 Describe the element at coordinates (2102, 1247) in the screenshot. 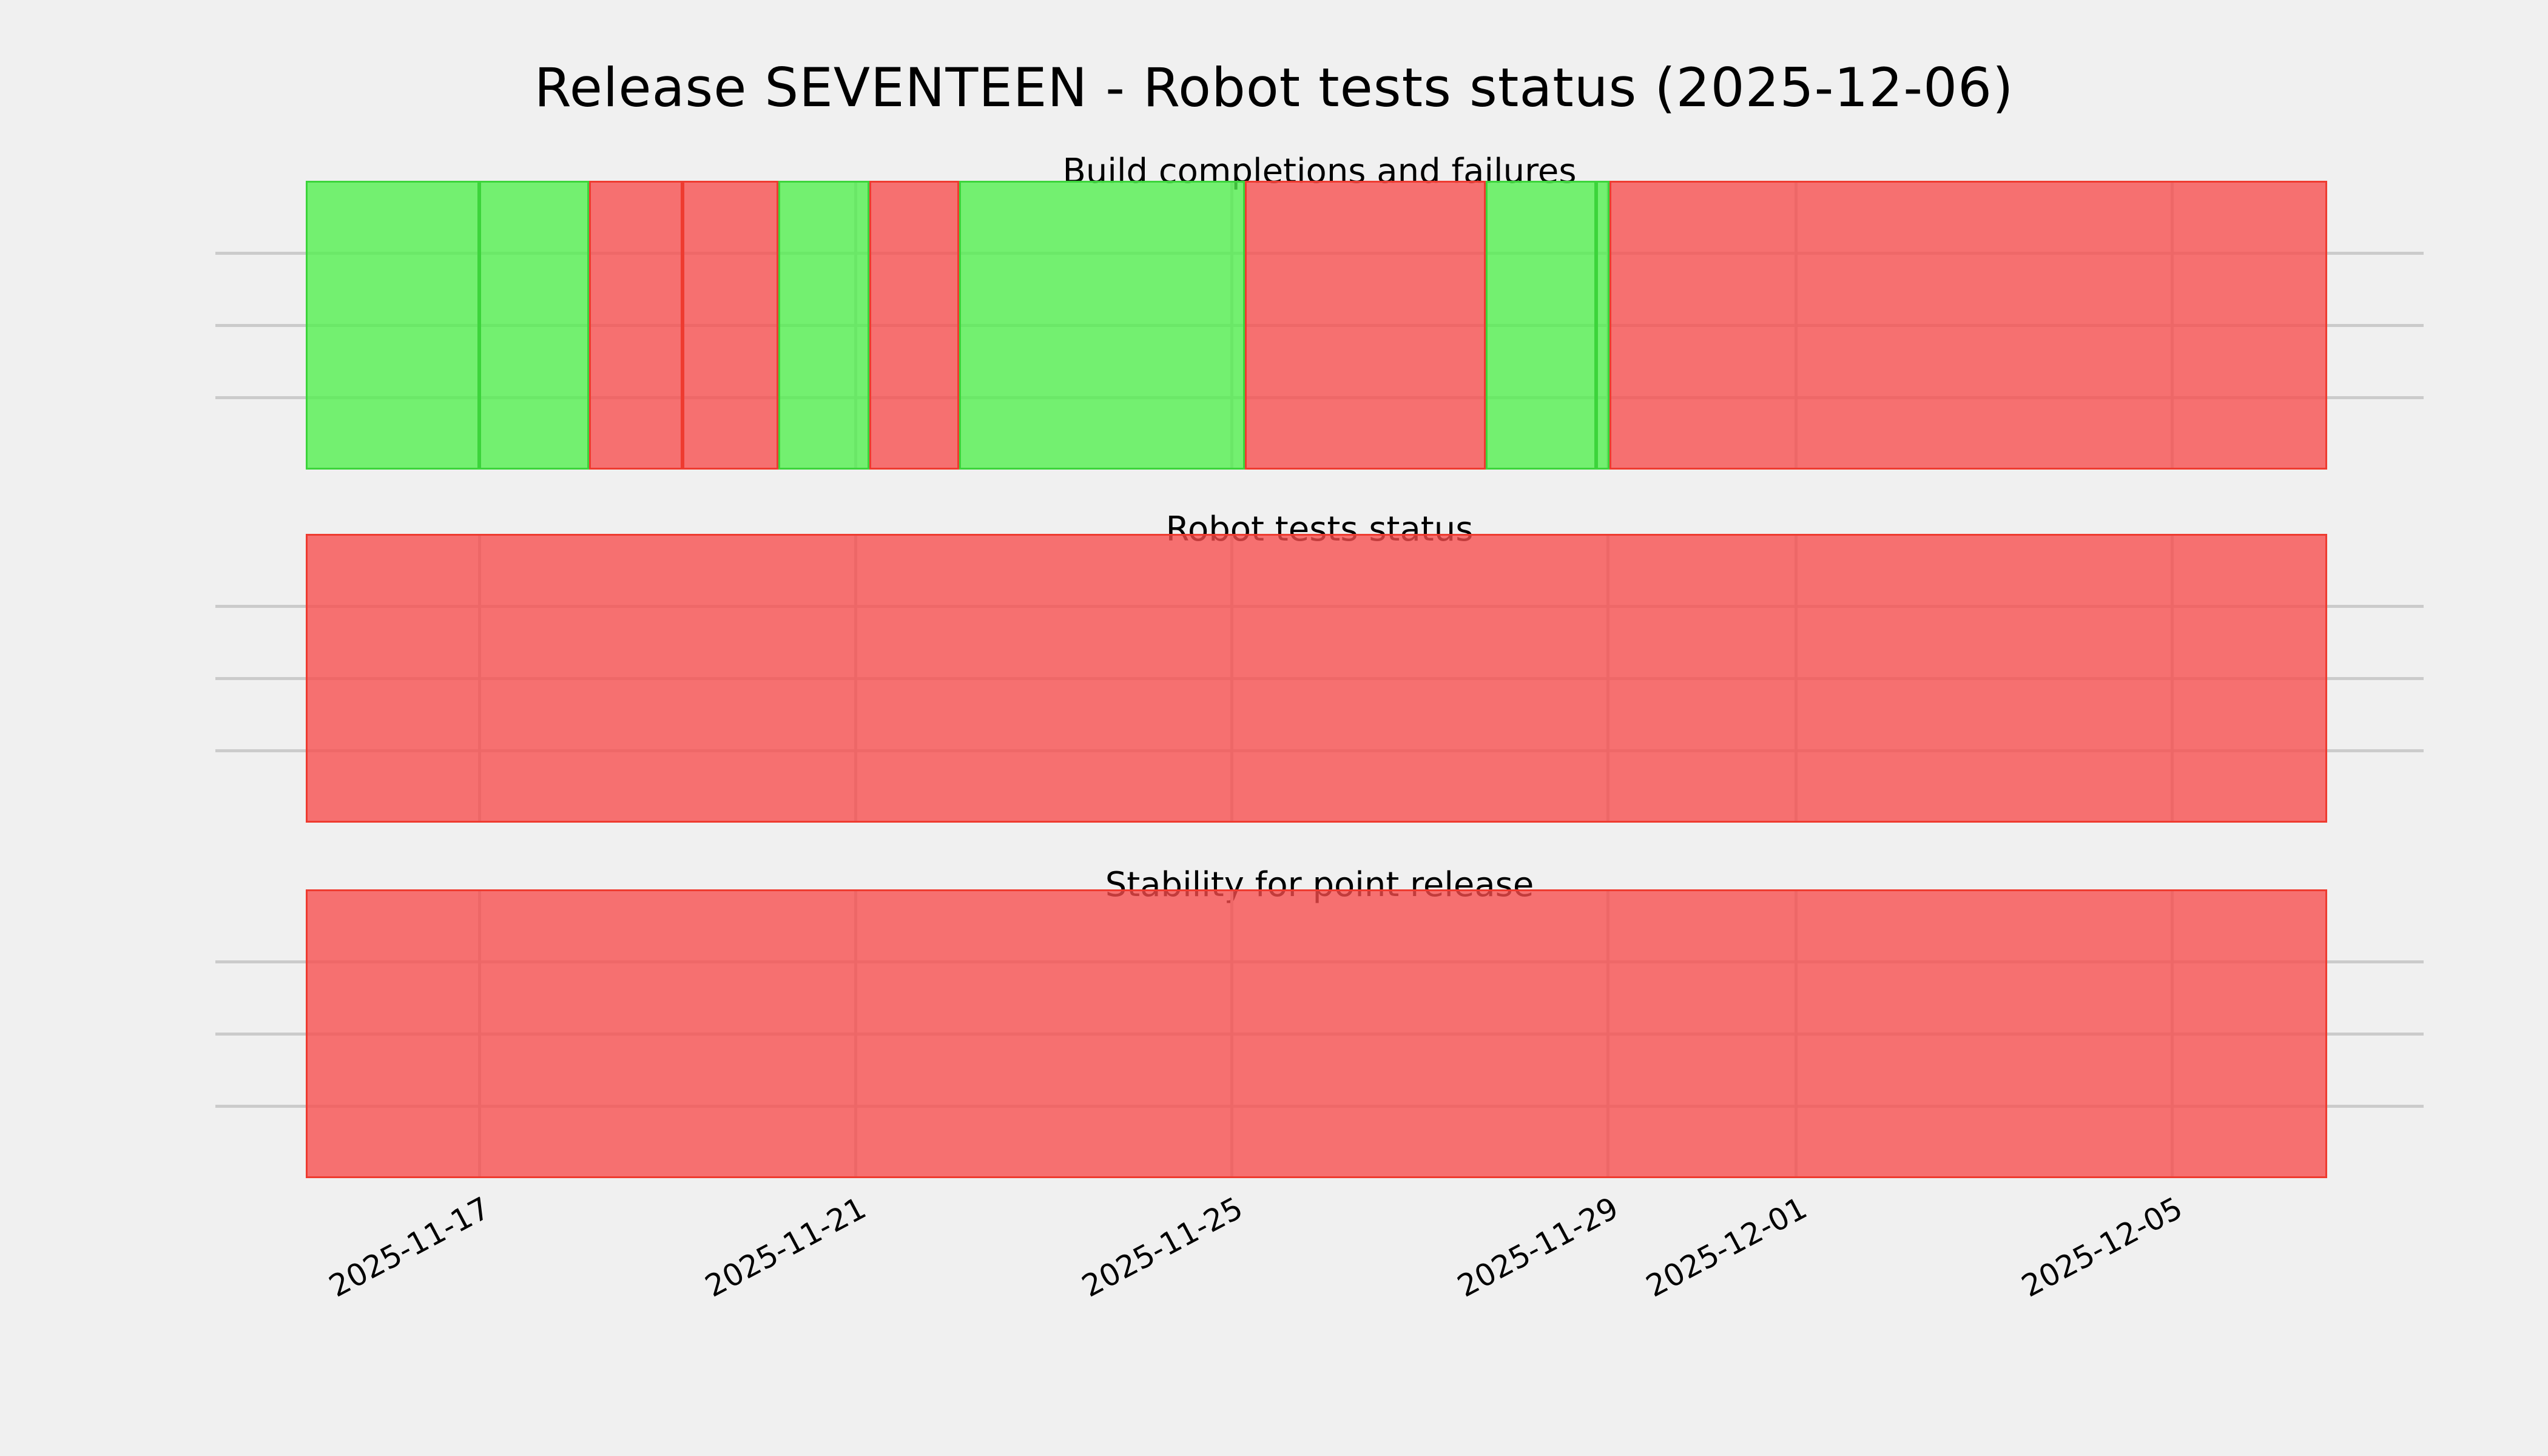

I see `x-tick-label: 2025-12-05` at that location.